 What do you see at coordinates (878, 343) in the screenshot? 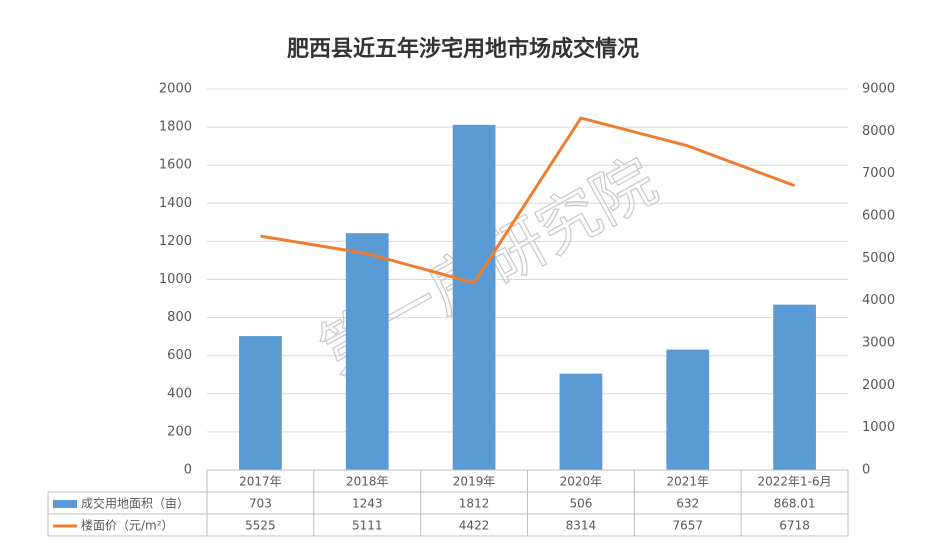
I see `y2-tick-label: 3000` at bounding box center [878, 343].